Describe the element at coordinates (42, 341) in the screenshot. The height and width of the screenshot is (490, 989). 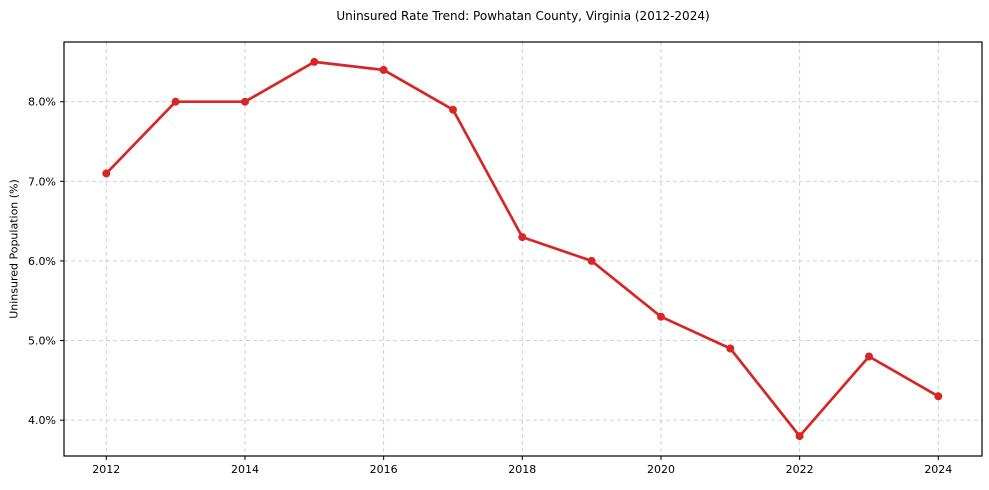
I see `y-tick-label: 5.0%` at that location.